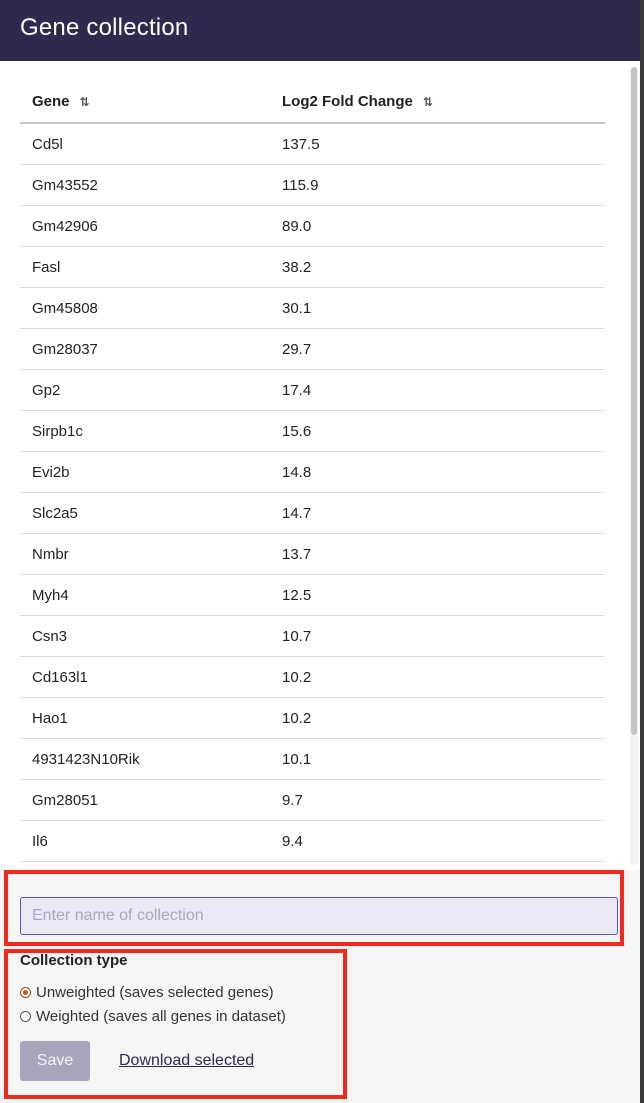  What do you see at coordinates (145, 595) in the screenshot?
I see `gene-cell: Myh4` at bounding box center [145, 595].